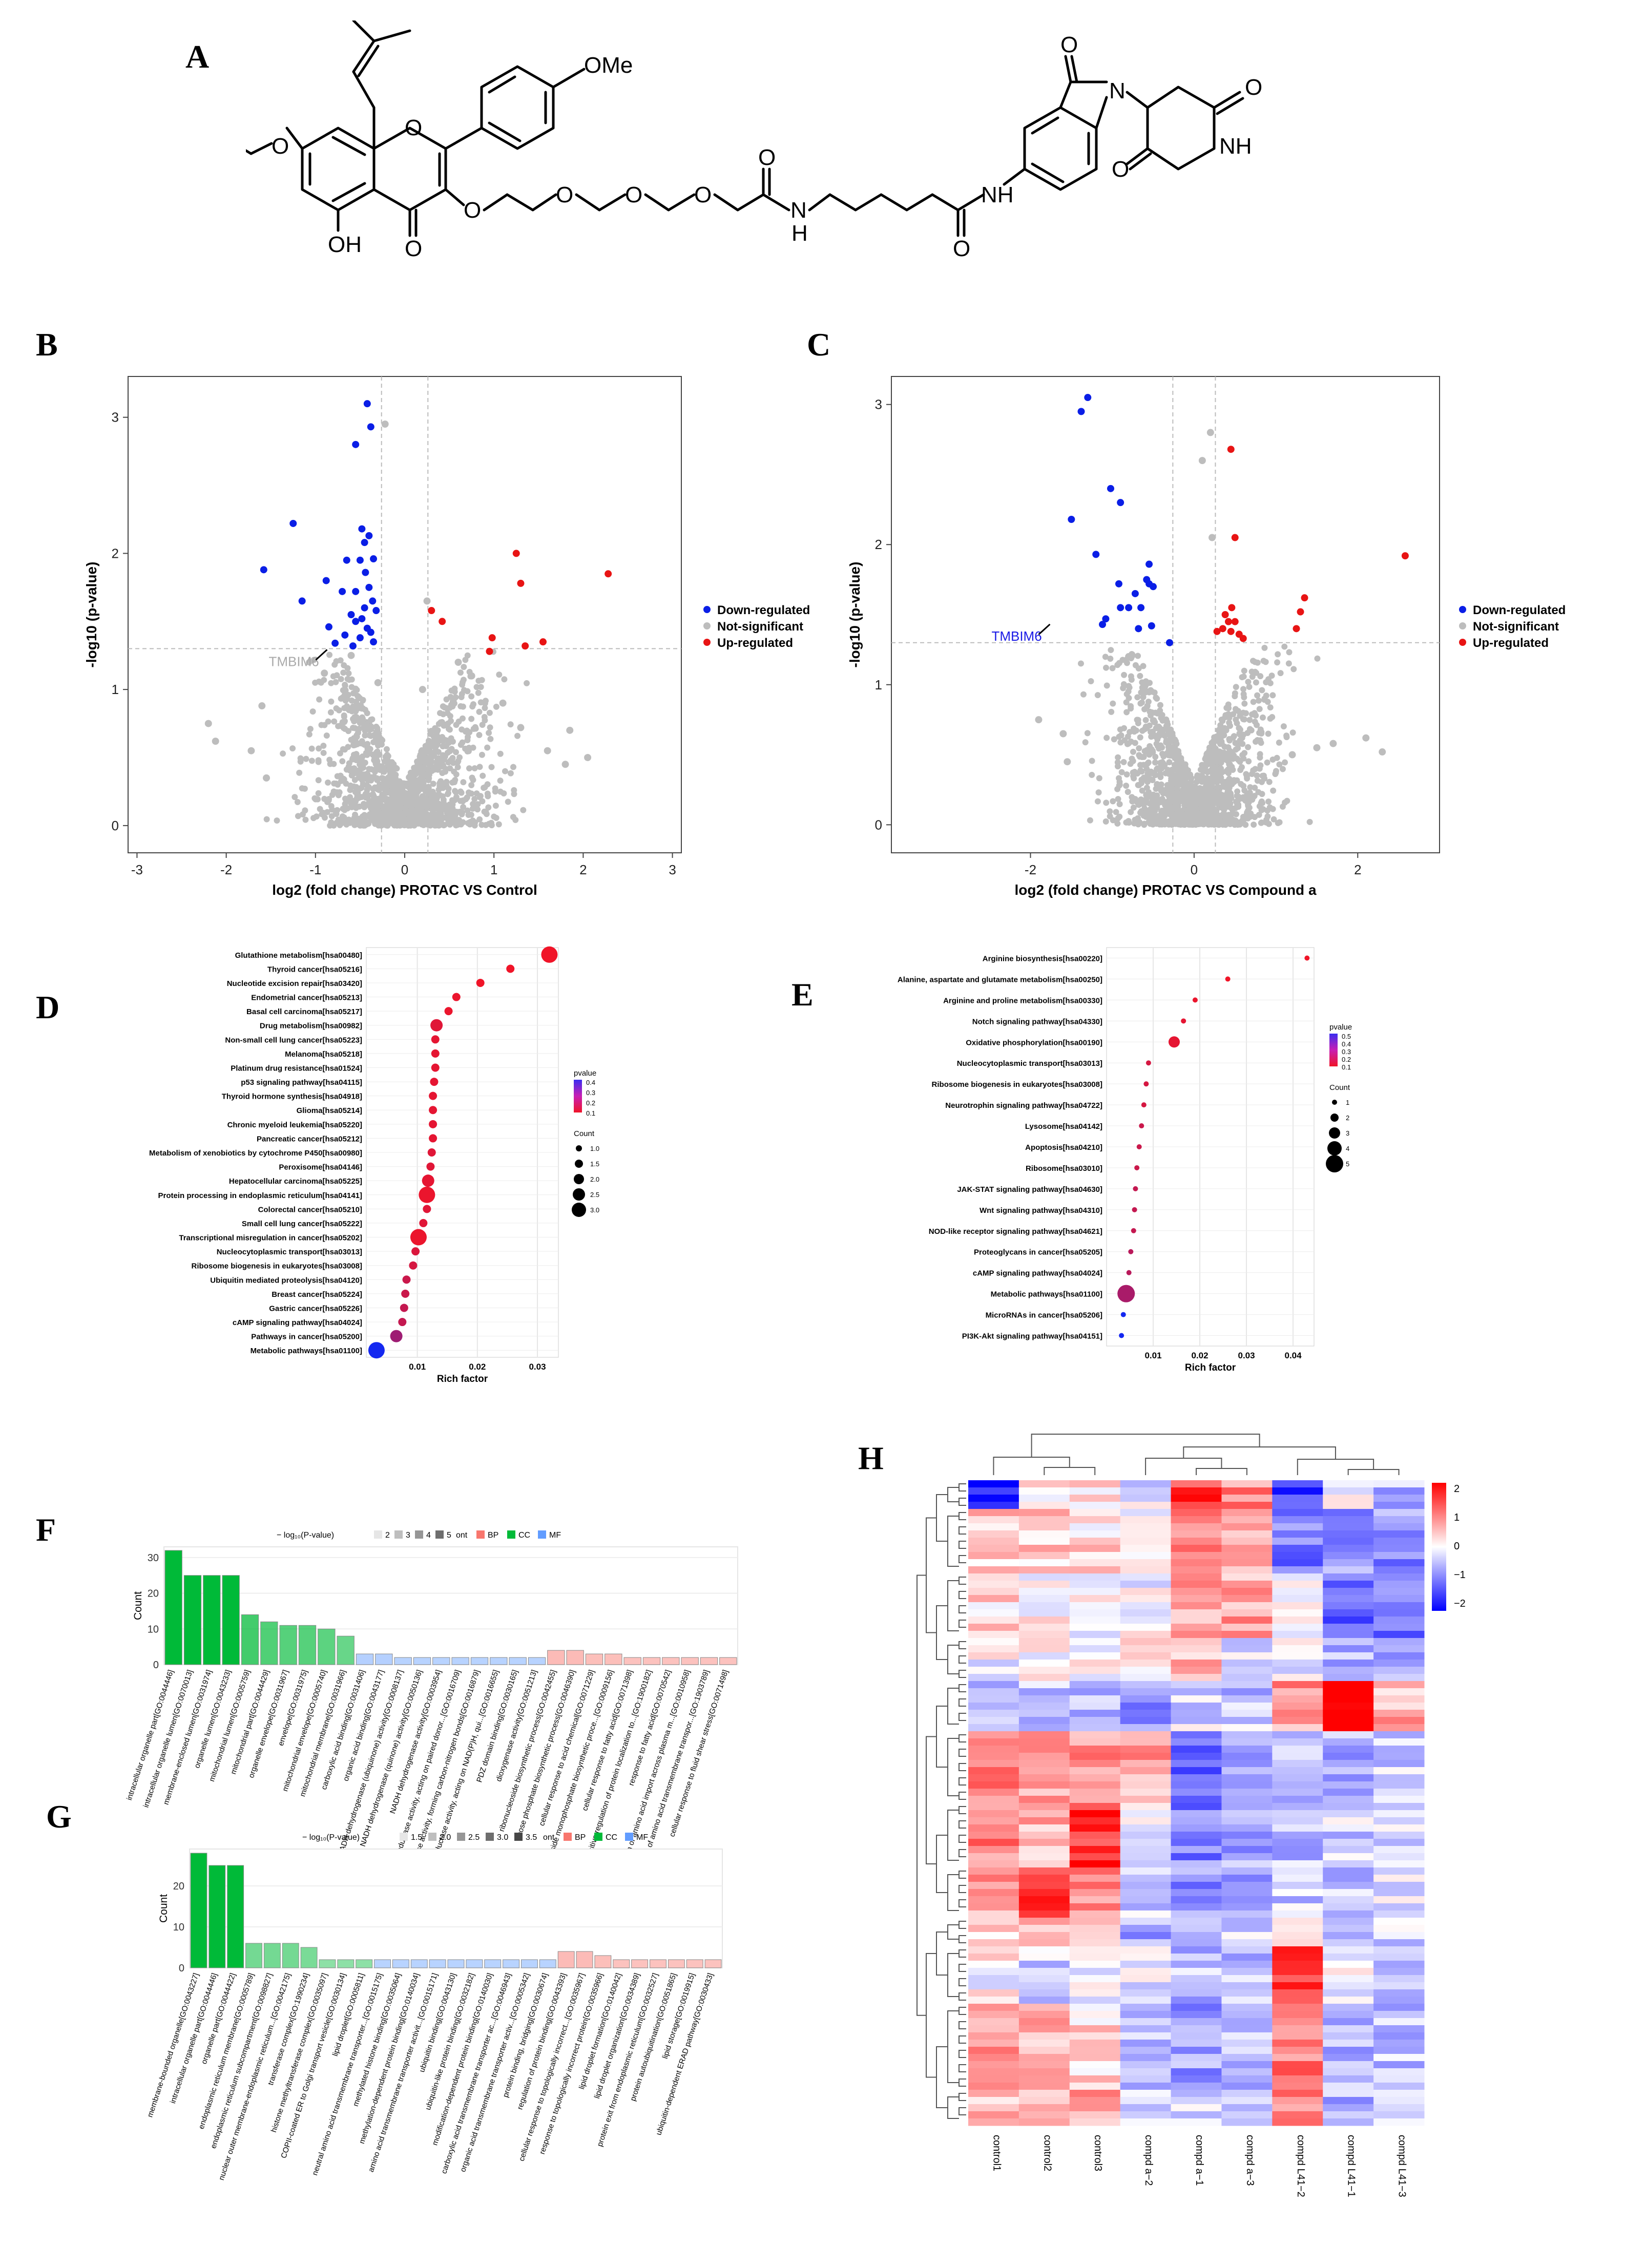 The height and width of the screenshot is (2268, 1625). Describe the element at coordinates (1041, 1210) in the screenshot. I see `category-label: Wnt signaling pathway[hsa04310]` at that location.